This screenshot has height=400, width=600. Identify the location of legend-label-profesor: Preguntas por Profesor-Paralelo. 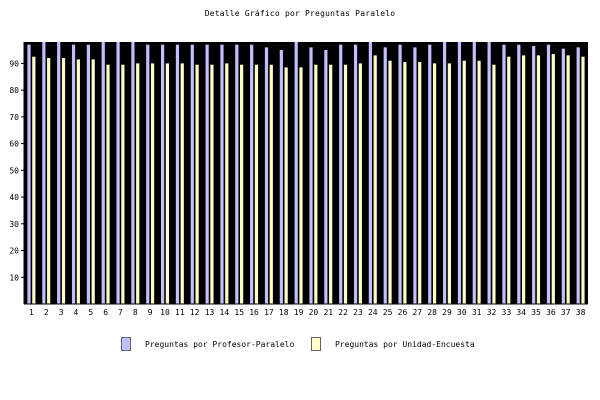
(220, 344).